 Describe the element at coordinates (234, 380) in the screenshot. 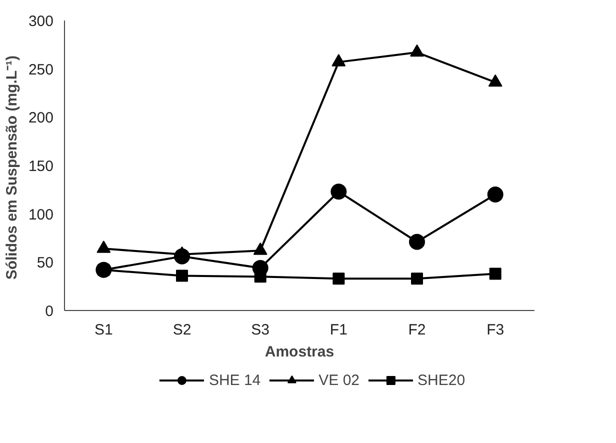

I see `legend-label: SHE 14` at that location.